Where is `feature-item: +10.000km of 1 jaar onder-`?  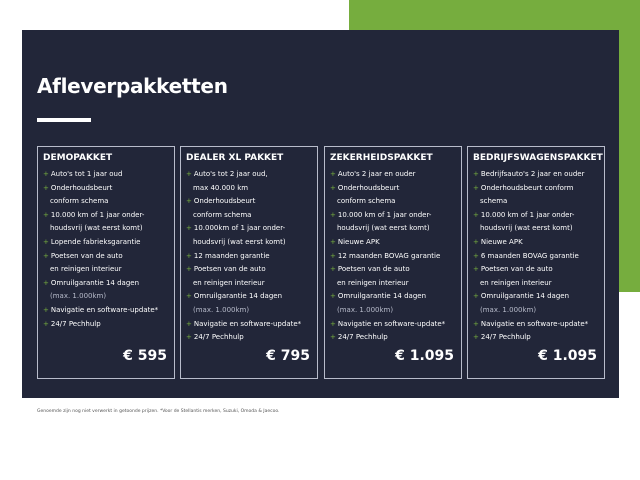
feature-item: +10.000km of 1 jaar onder- is located at coordinates (249, 229).